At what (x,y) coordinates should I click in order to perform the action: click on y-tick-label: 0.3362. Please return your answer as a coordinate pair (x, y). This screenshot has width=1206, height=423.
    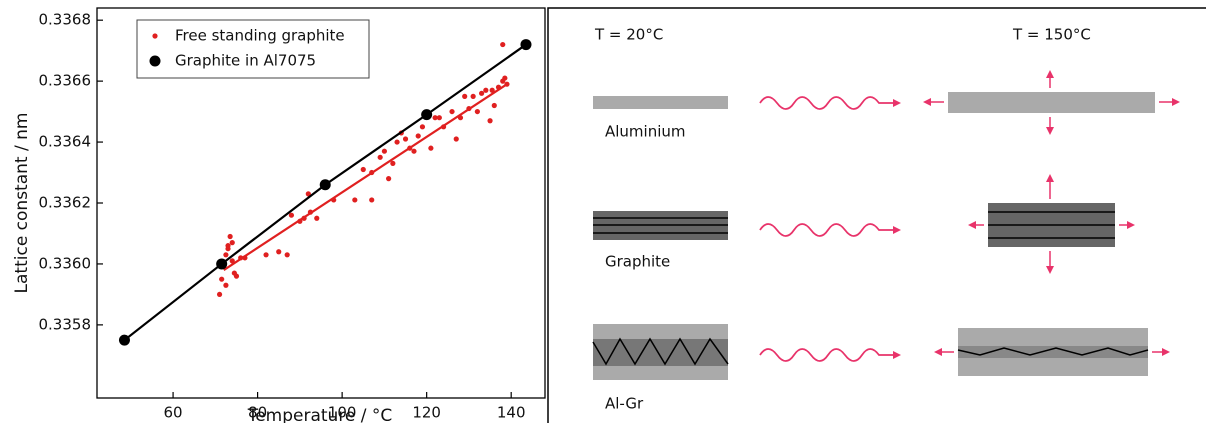
    Looking at the image, I should click on (65, 203).